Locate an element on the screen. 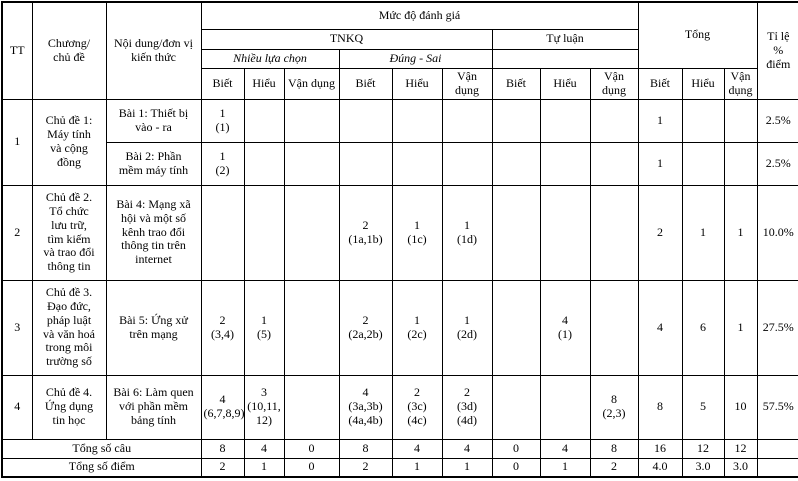 This screenshot has width=798, height=481. total-cell: 2 is located at coordinates (660, 232).